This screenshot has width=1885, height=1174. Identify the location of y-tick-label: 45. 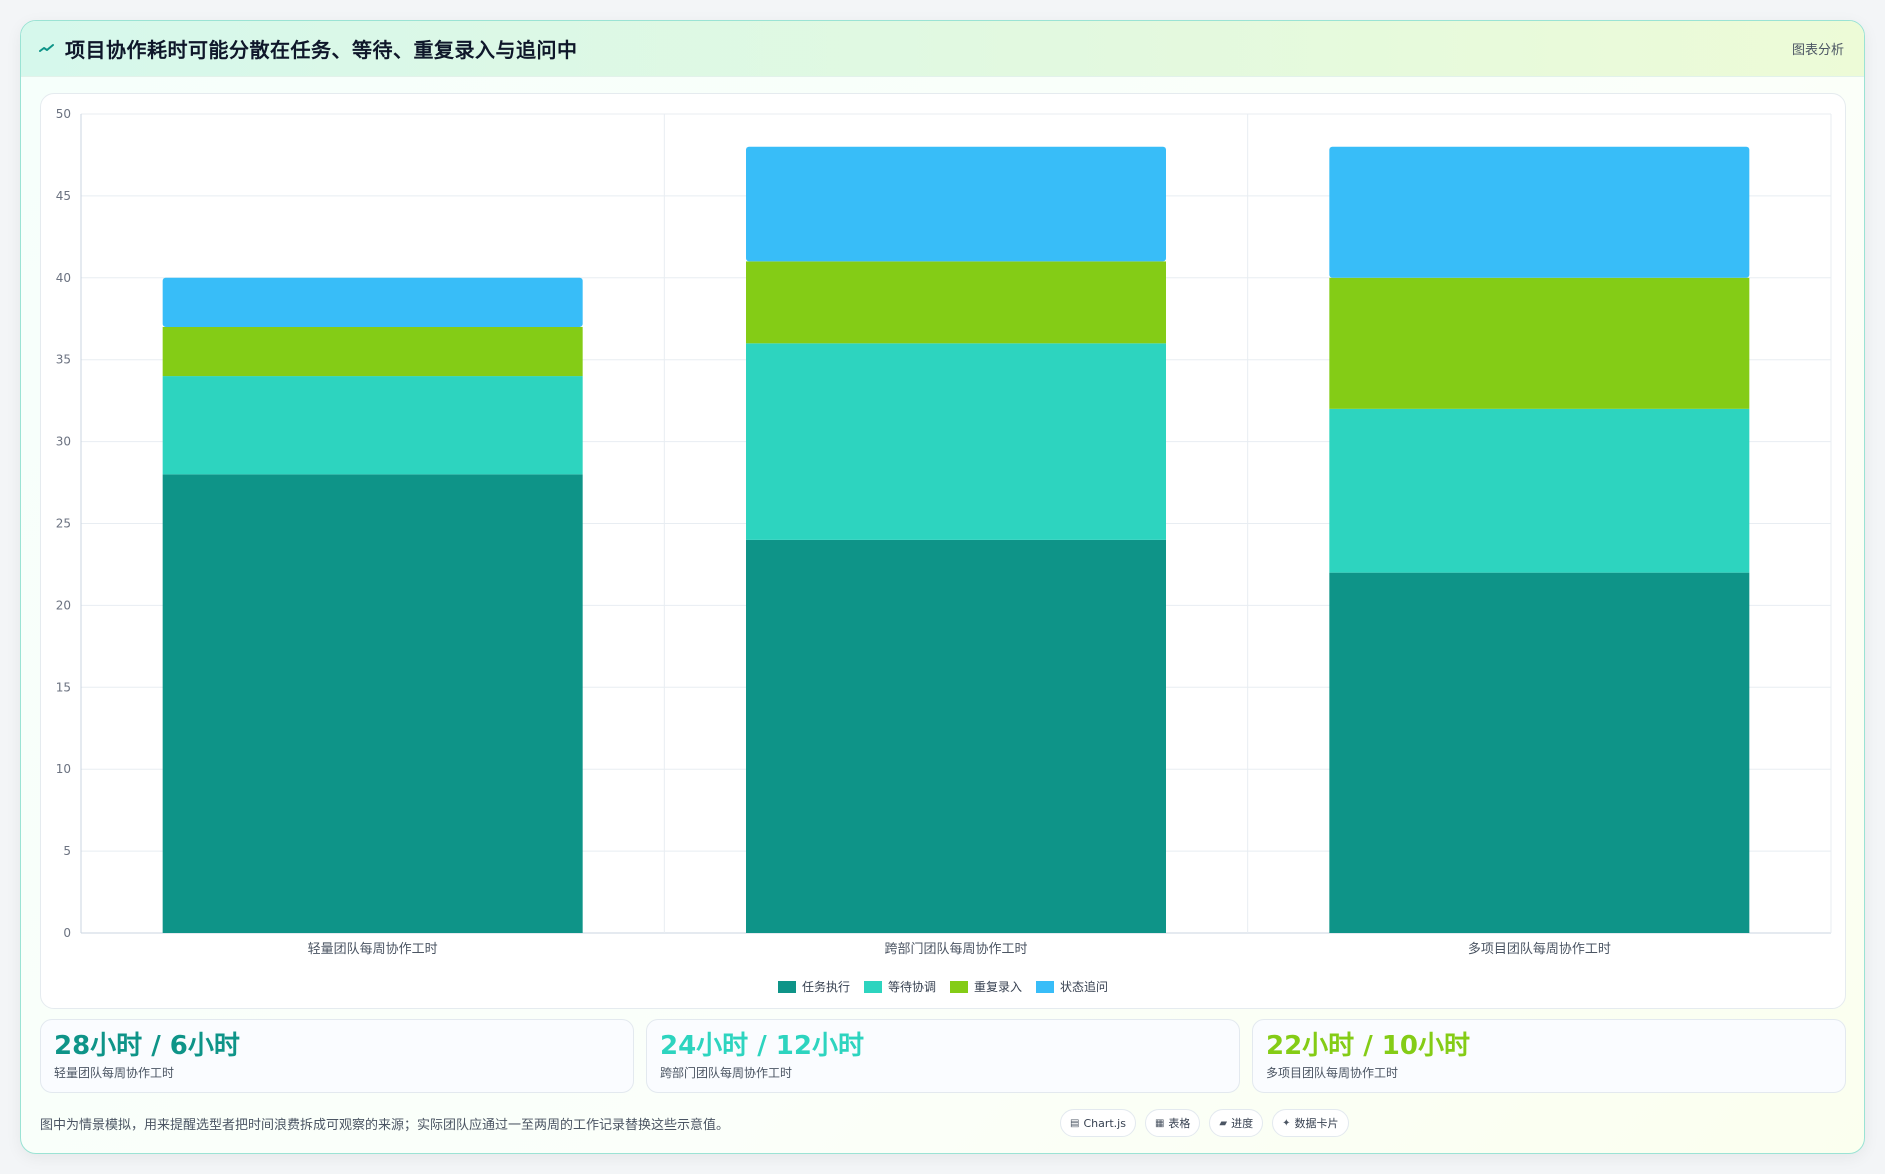
(63, 196).